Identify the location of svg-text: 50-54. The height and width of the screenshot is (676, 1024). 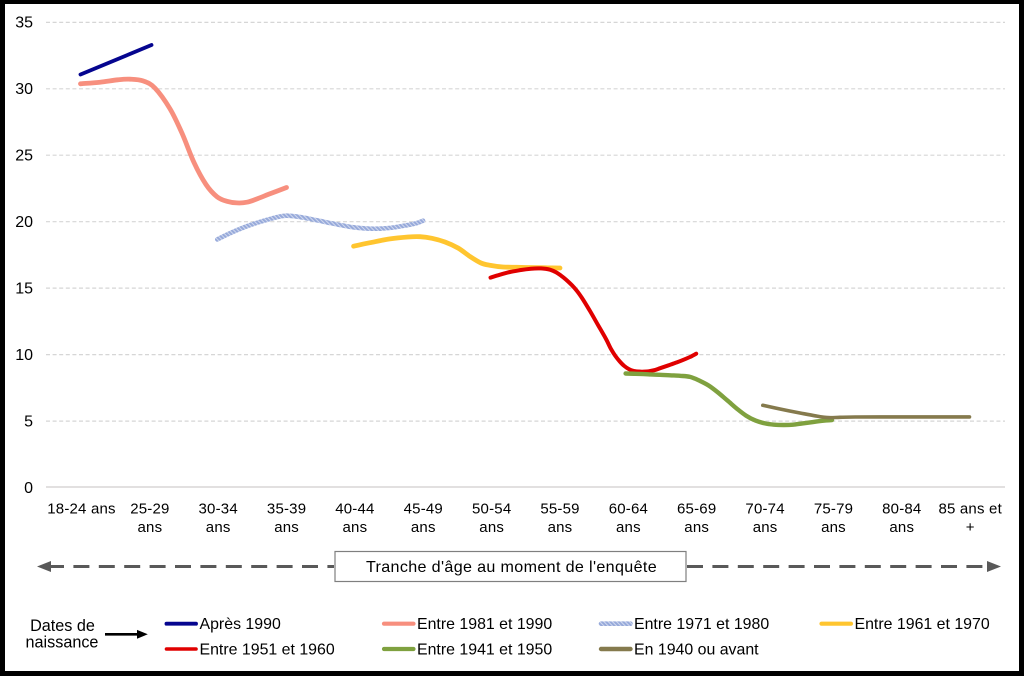
(491, 509).